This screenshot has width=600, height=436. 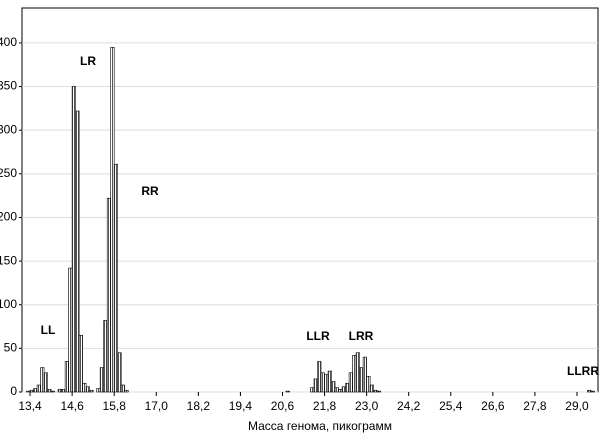 What do you see at coordinates (8, 304) in the screenshot?
I see `y-tick-label: 100` at bounding box center [8, 304].